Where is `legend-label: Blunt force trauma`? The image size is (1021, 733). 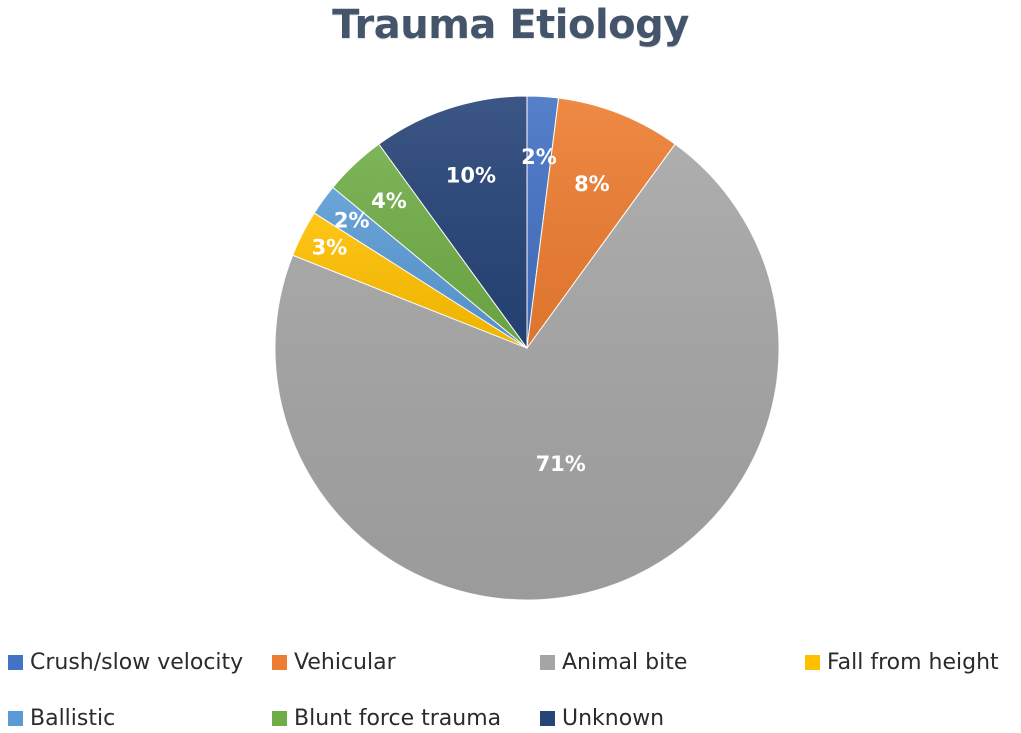
legend-label: Blunt force trauma is located at coordinates (398, 718).